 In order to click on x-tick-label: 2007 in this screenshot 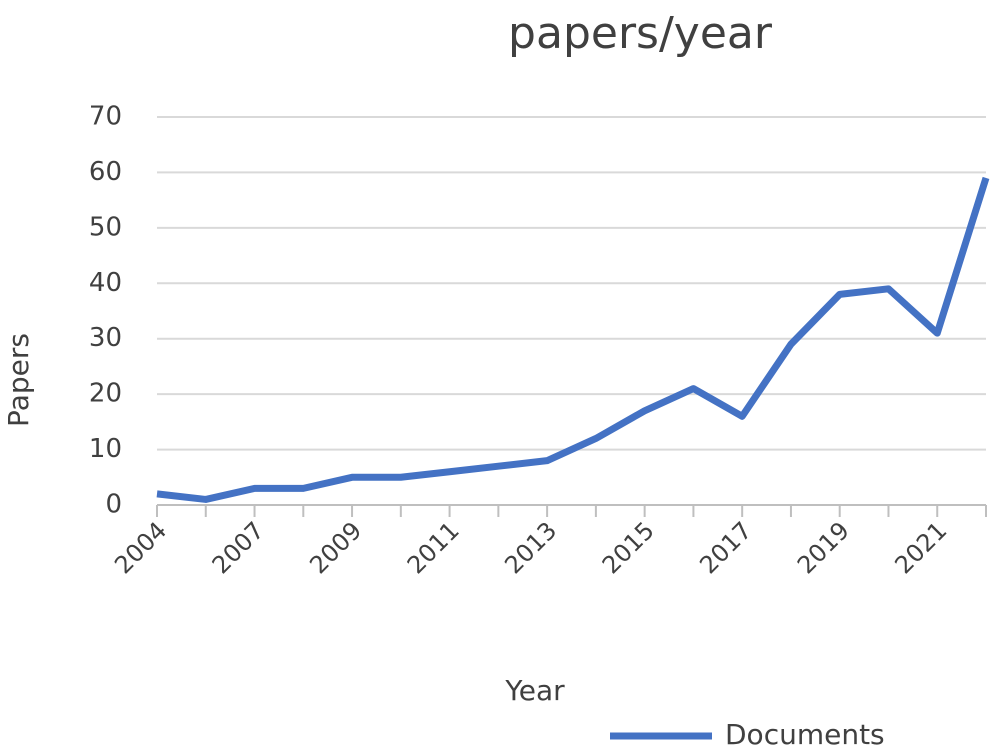, I will do `click(238, 547)`.